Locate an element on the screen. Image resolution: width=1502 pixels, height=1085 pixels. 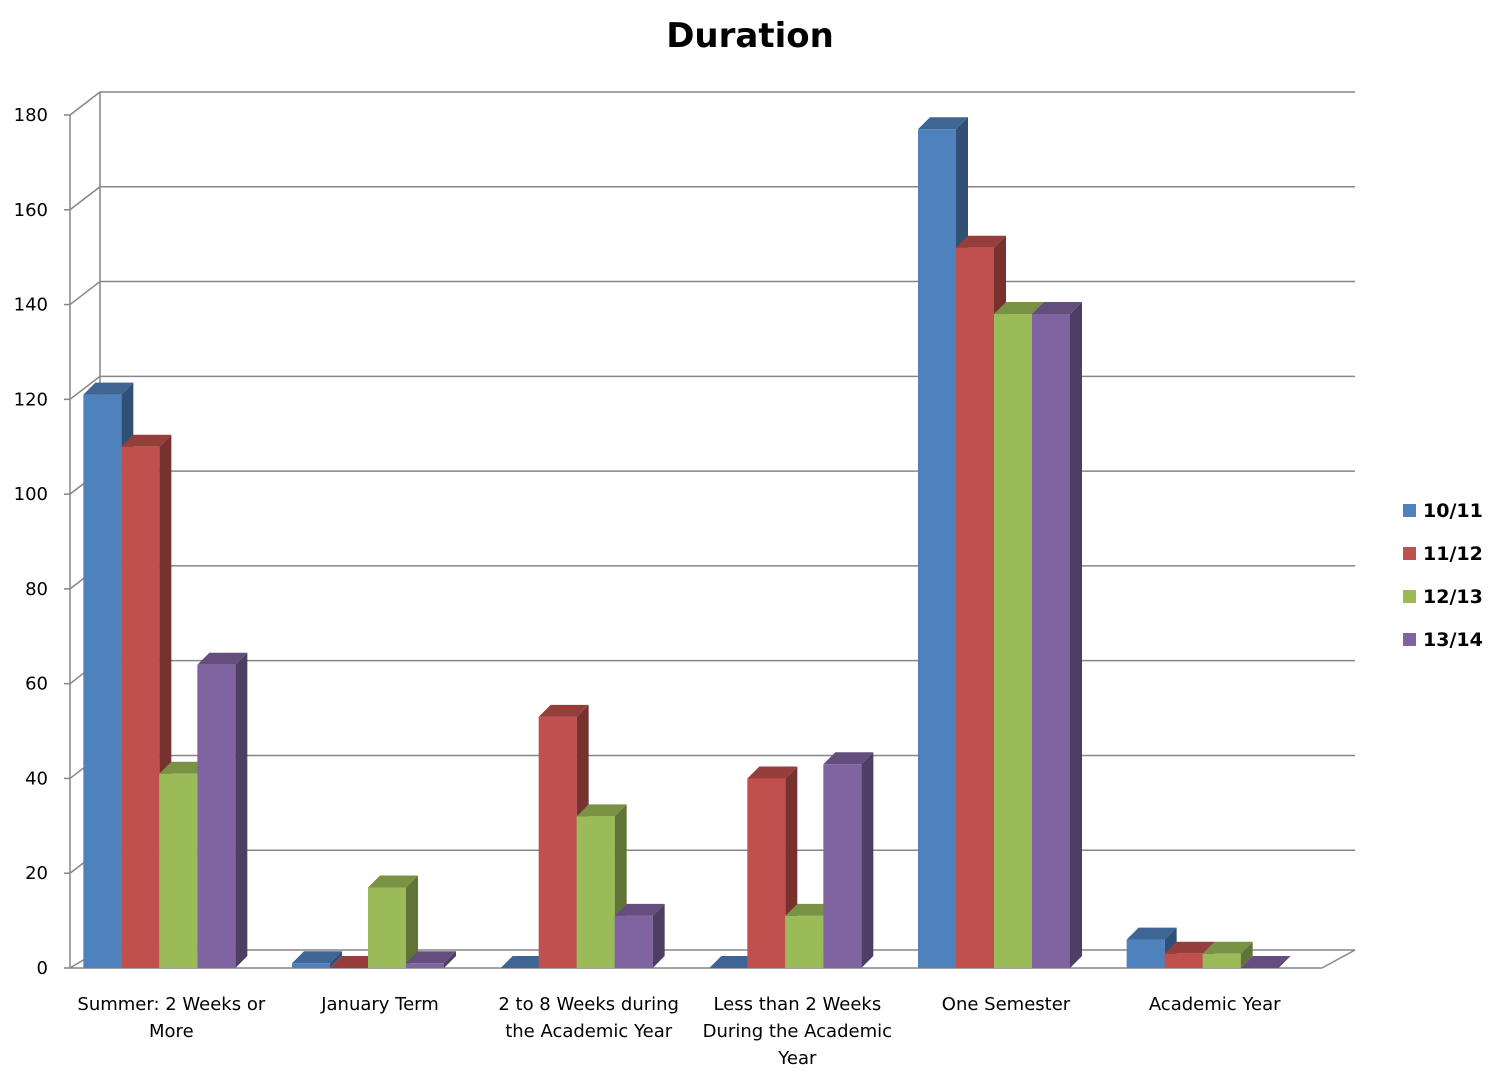
x-tick-label: One Semester is located at coordinates (1006, 1004).